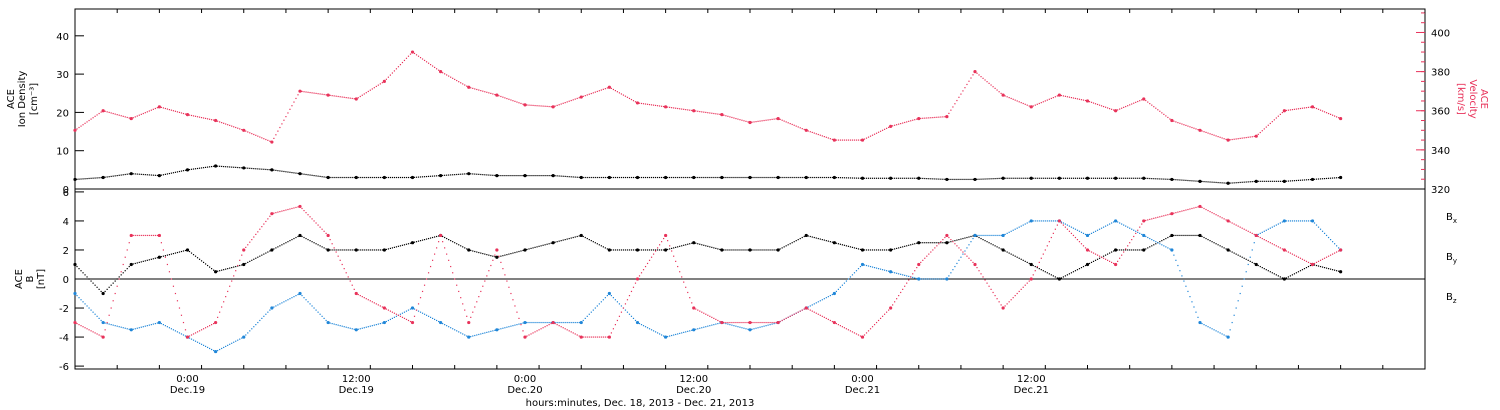  I want to click on time-tick-label: 0:00, so click(862, 379).